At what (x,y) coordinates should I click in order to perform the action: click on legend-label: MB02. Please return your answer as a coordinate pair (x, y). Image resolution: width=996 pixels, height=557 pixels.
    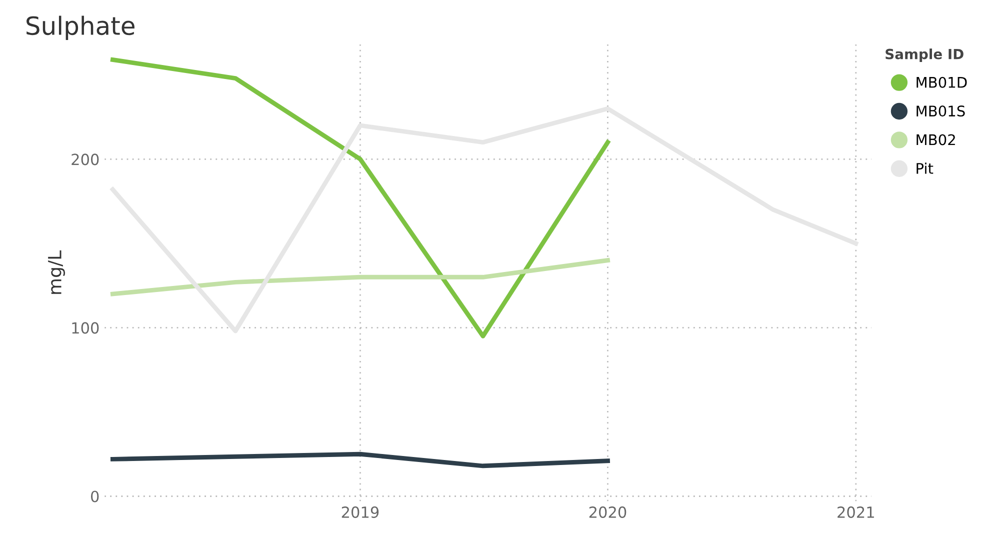
    Looking at the image, I should click on (935, 140).